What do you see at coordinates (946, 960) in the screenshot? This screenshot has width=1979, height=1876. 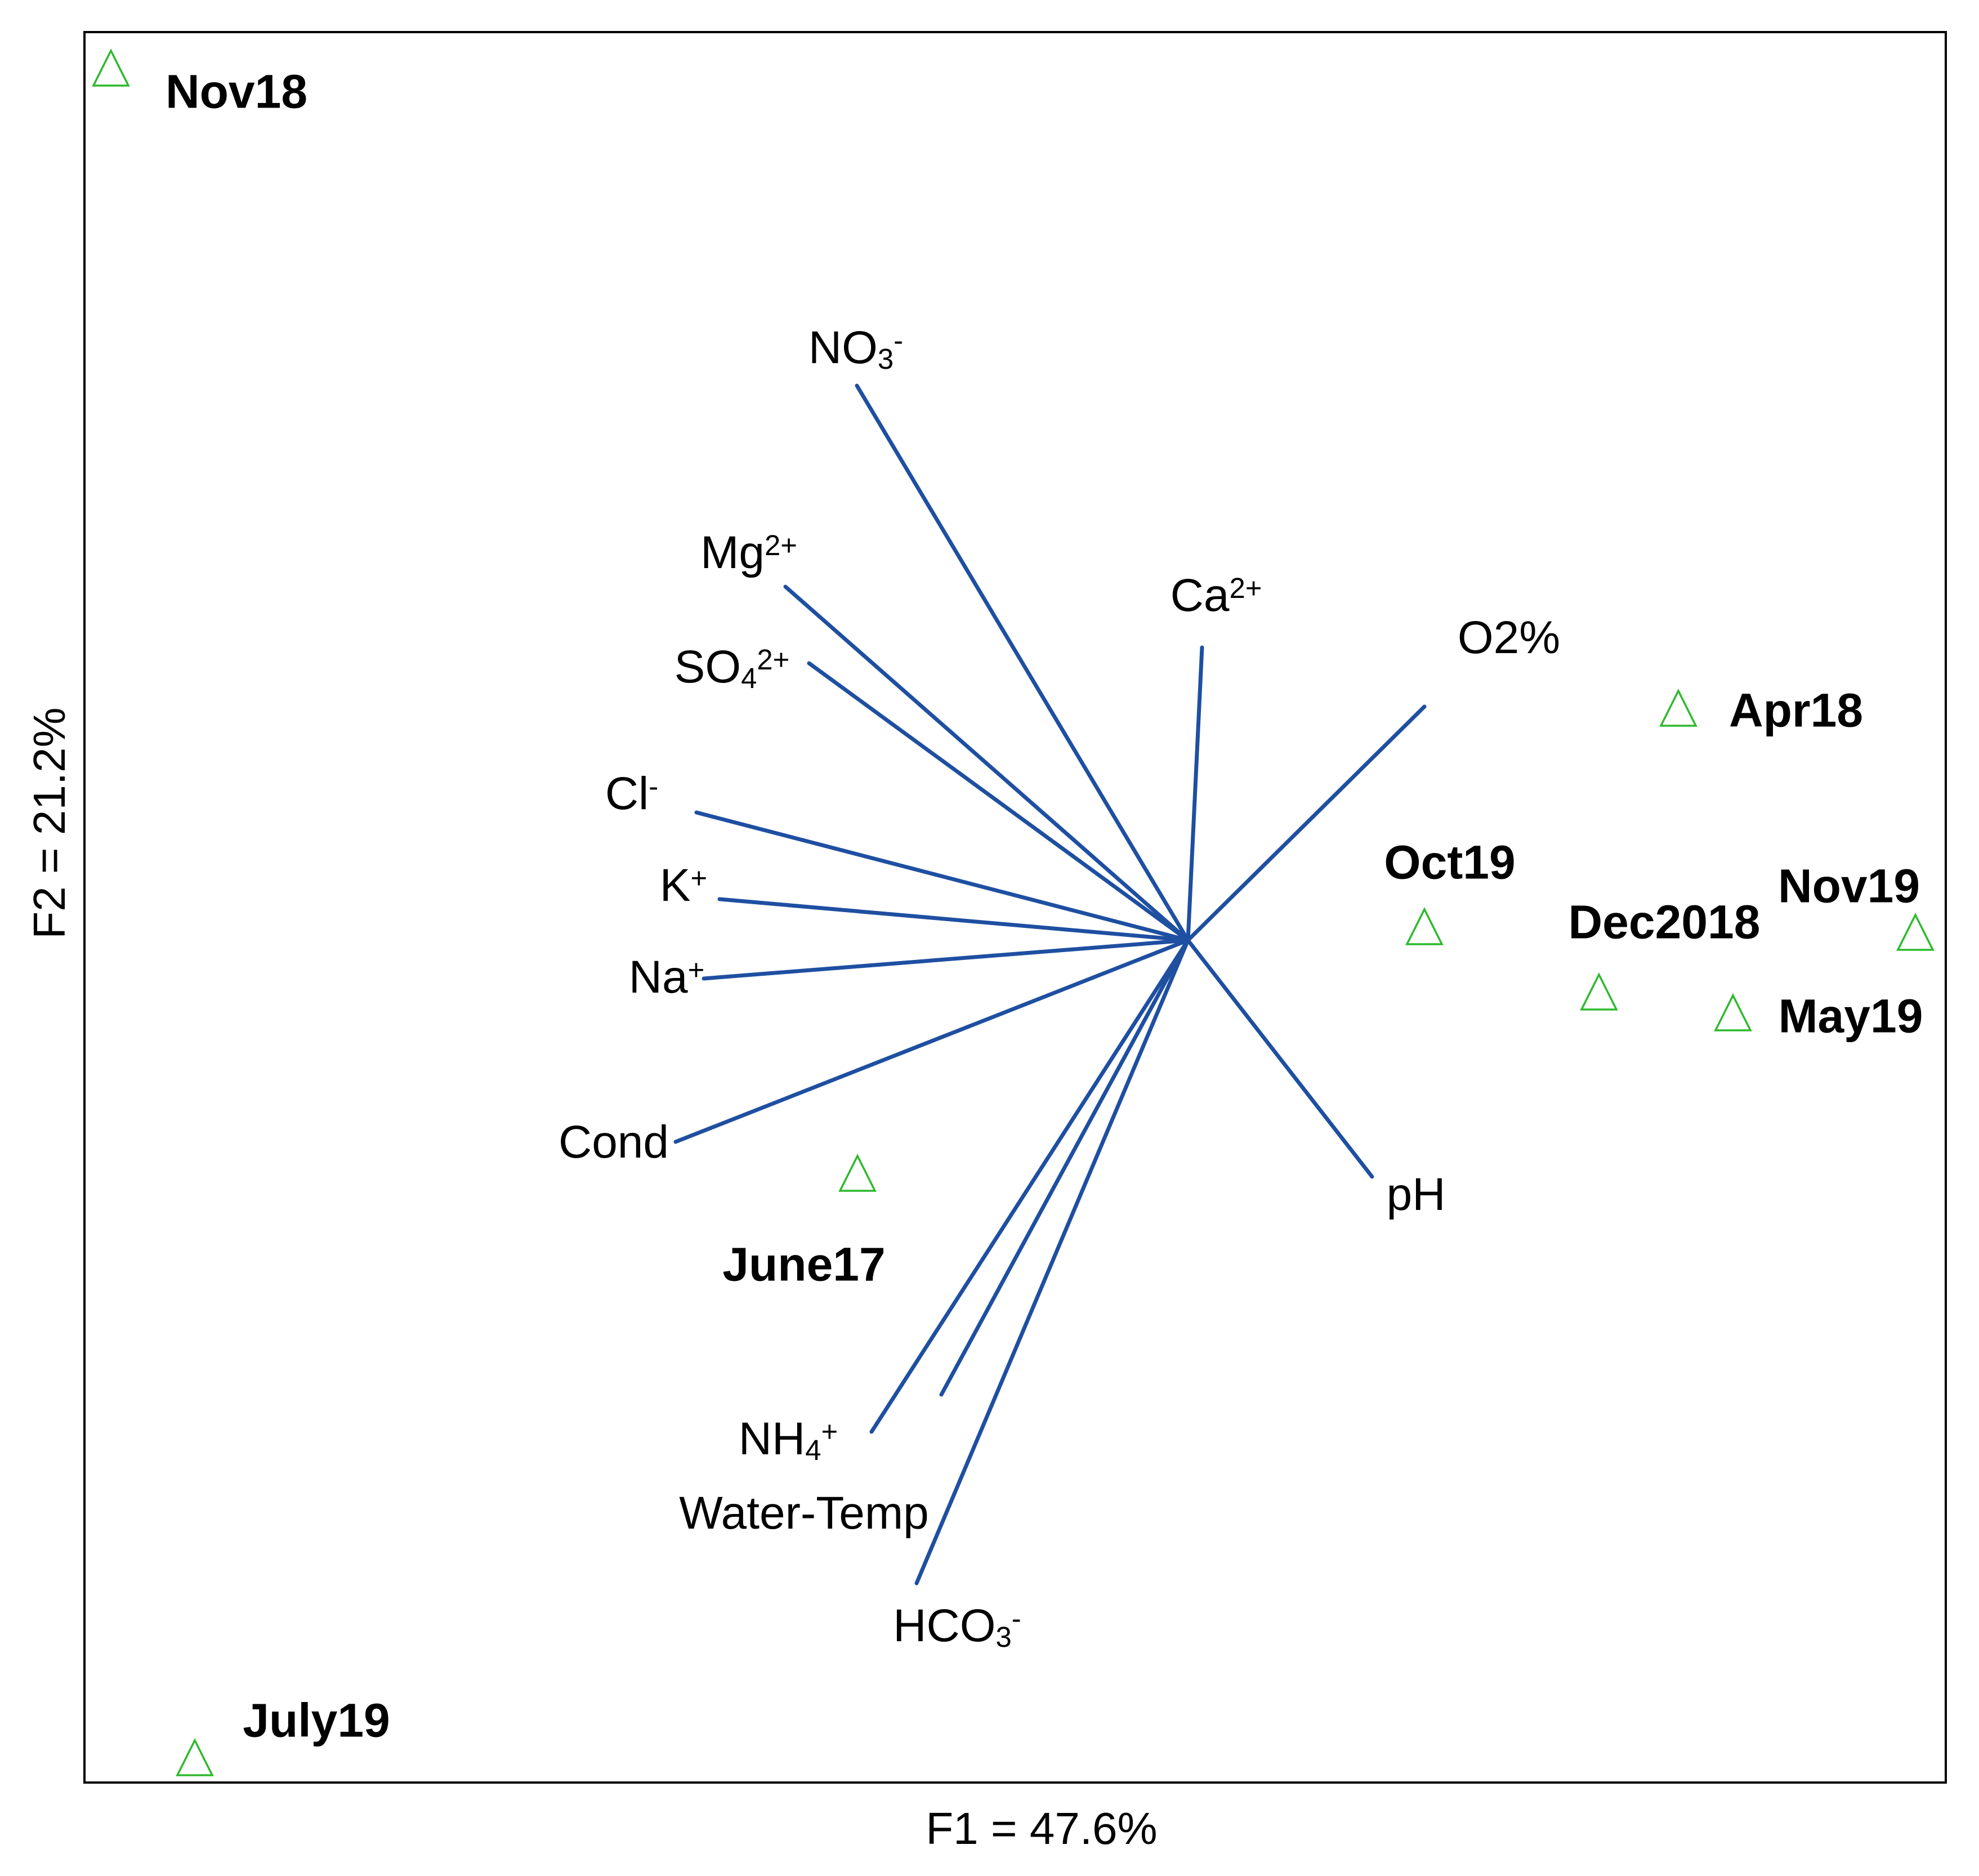 I see `vector-na` at bounding box center [946, 960].